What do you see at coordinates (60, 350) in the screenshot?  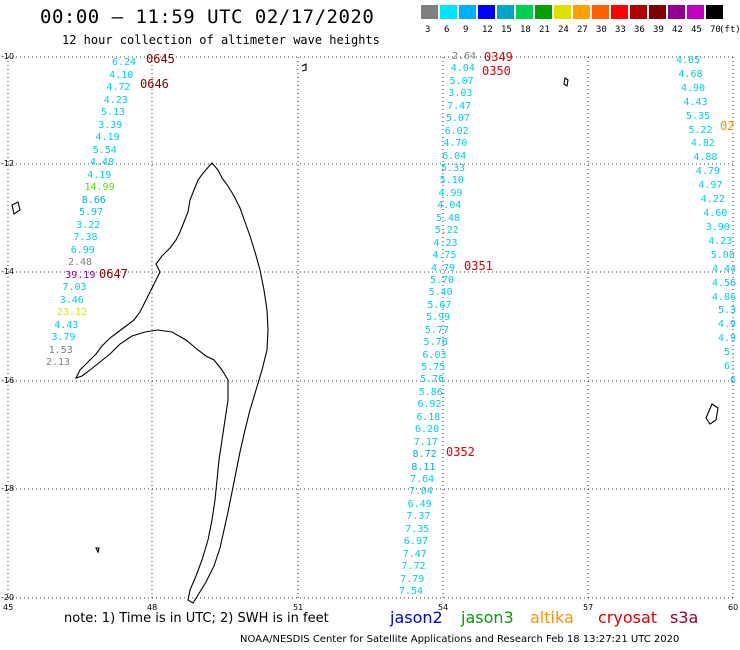 I see `wave-height-value: 1.53` at bounding box center [60, 350].